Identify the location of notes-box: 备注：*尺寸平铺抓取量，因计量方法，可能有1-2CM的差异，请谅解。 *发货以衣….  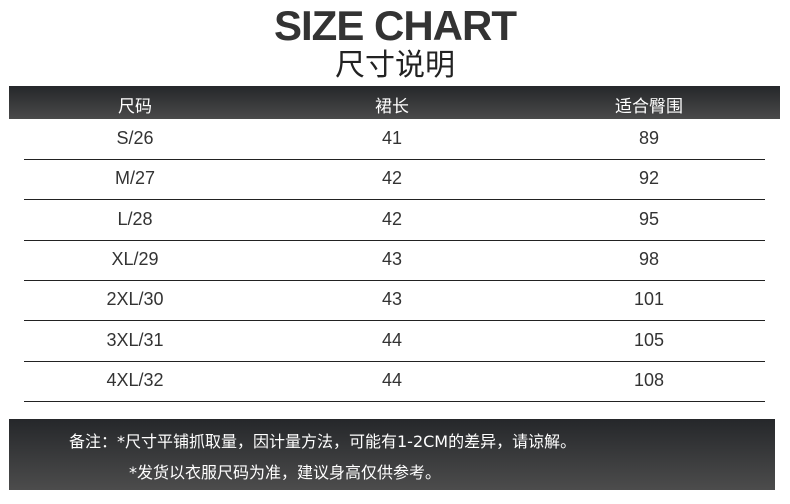
(392, 454).